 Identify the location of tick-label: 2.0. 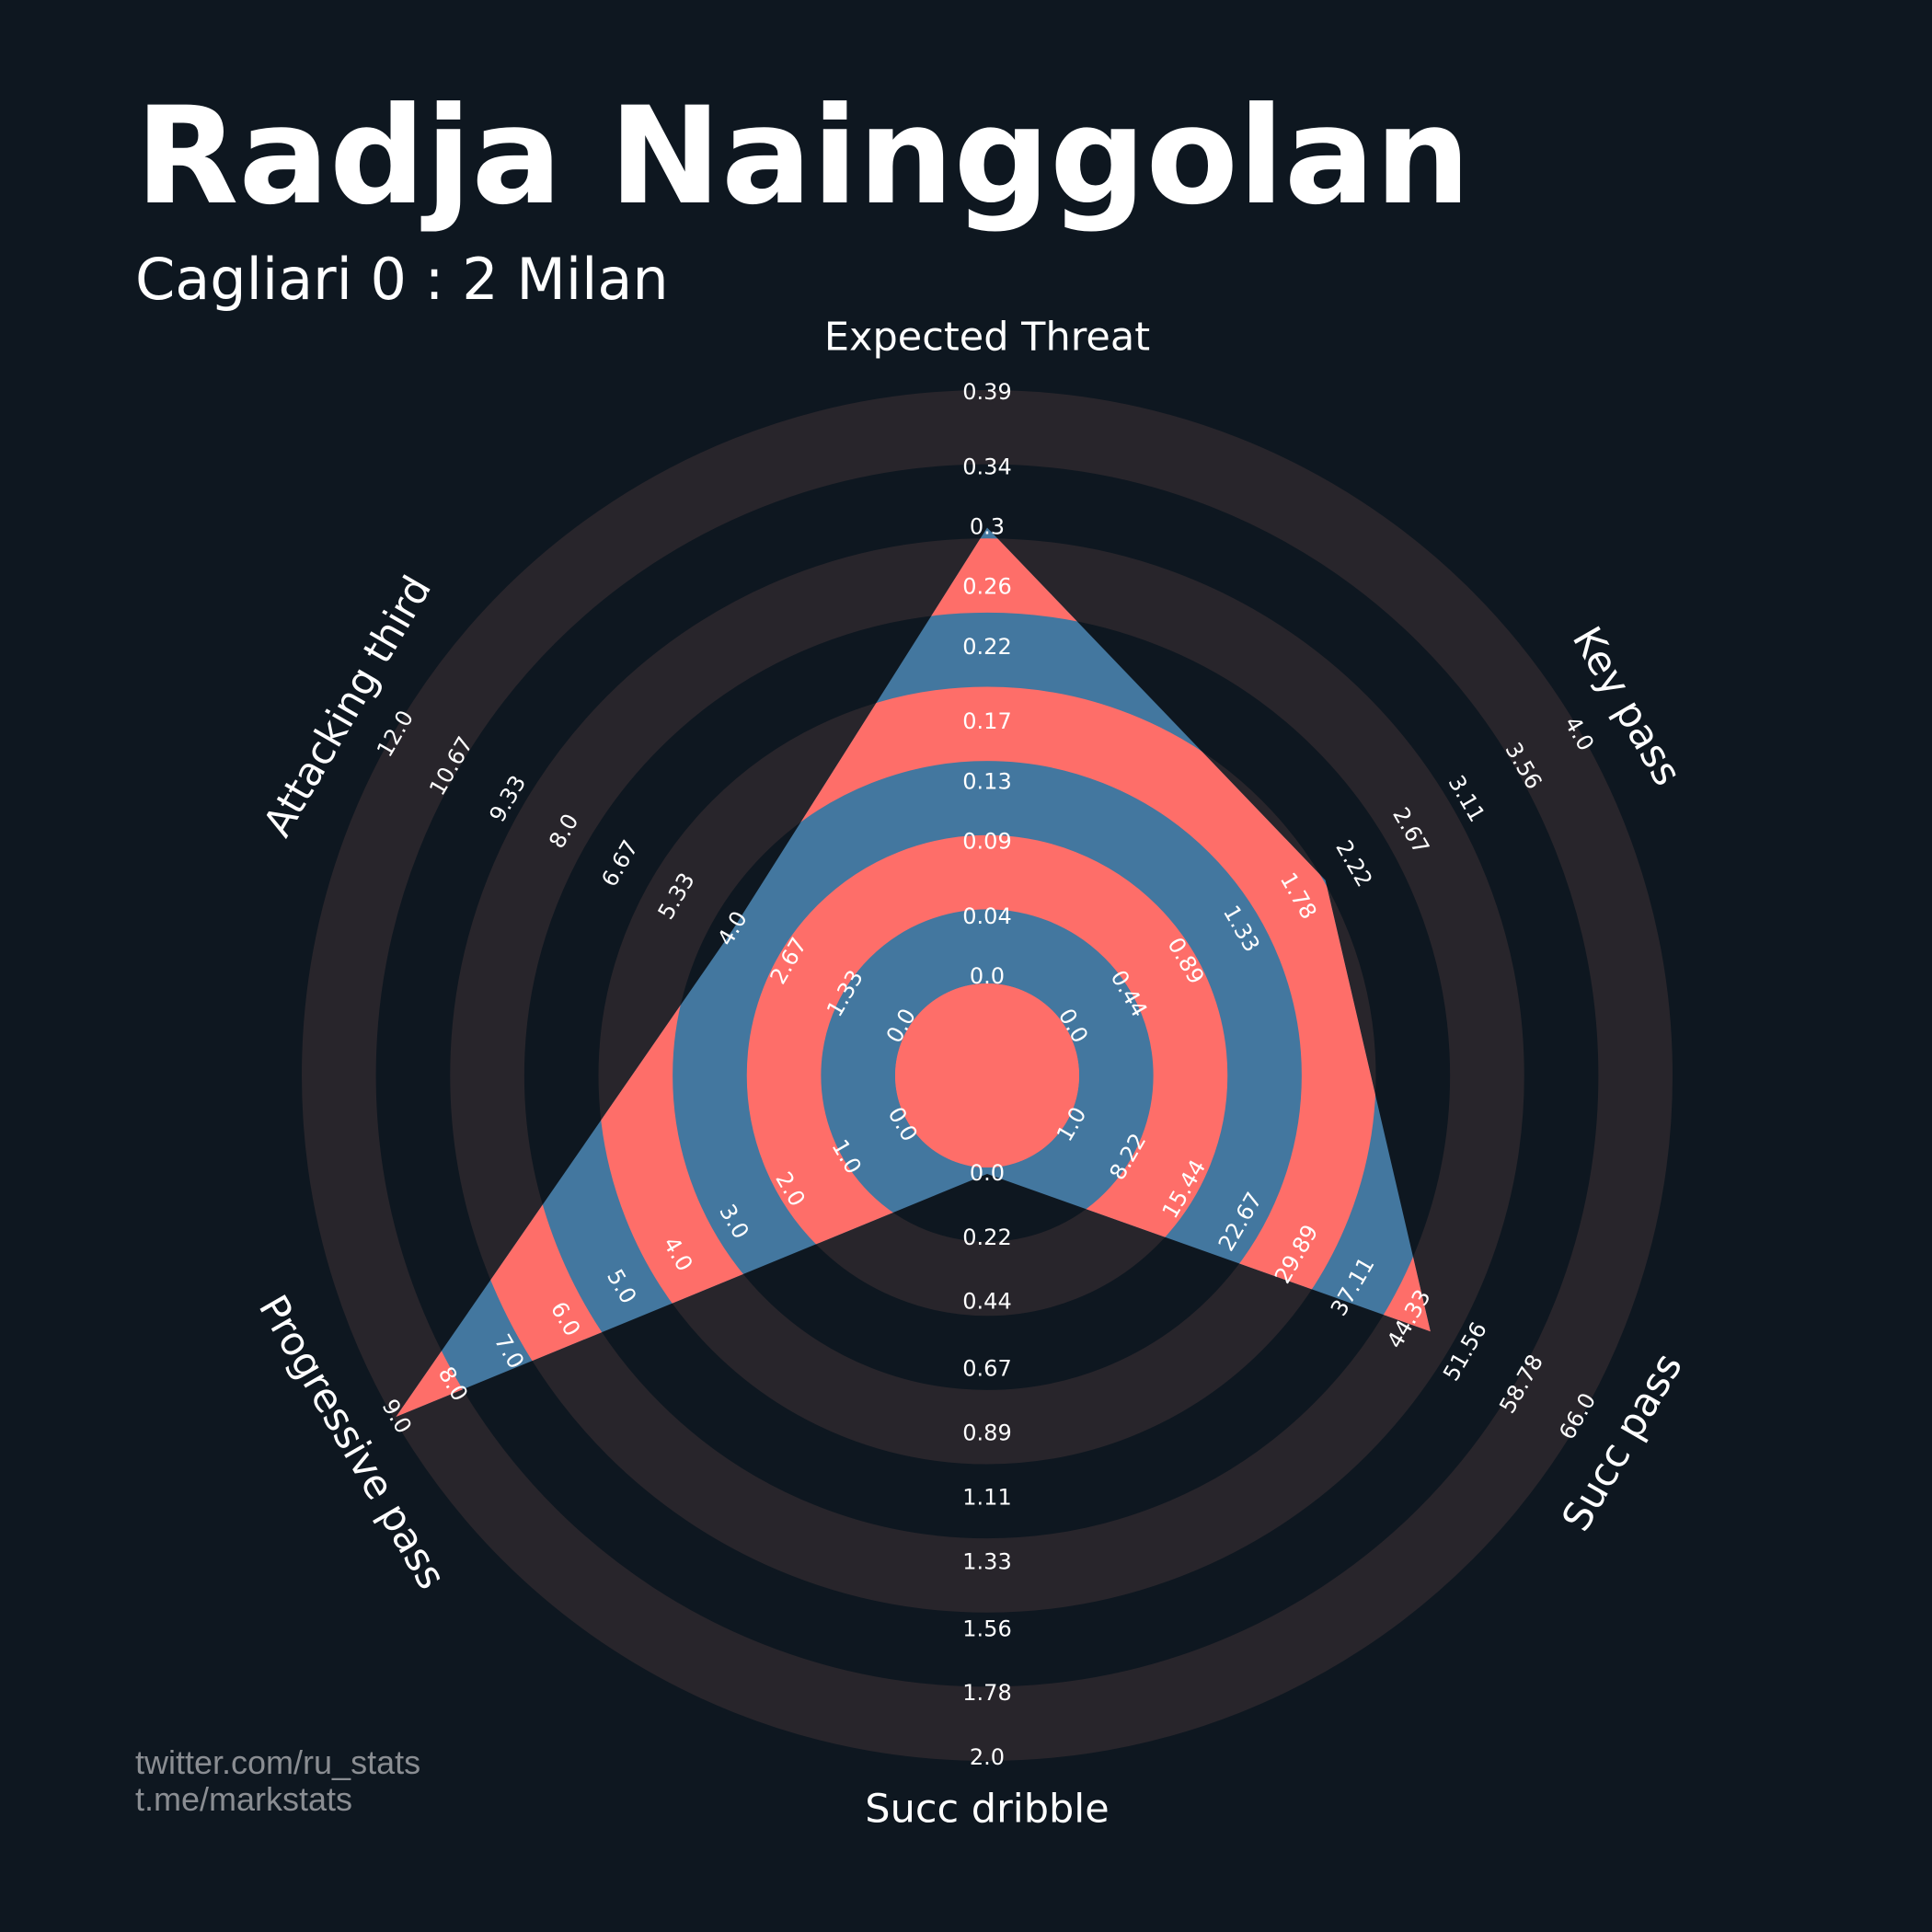
(987, 1757).